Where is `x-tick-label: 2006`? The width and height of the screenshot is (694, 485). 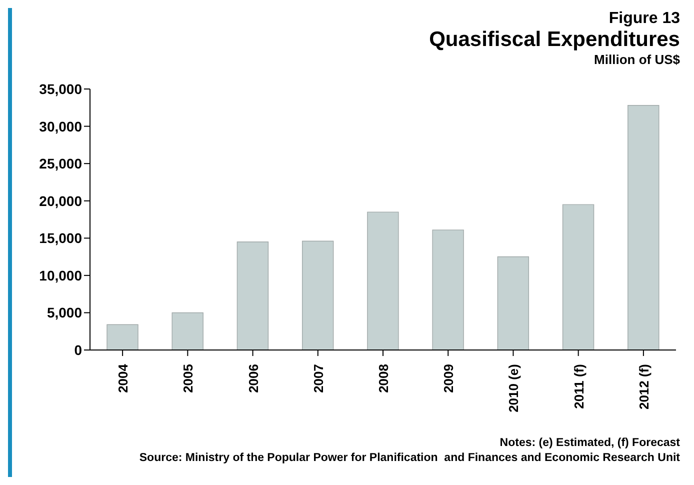 x-tick-label: 2006 is located at coordinates (253, 378).